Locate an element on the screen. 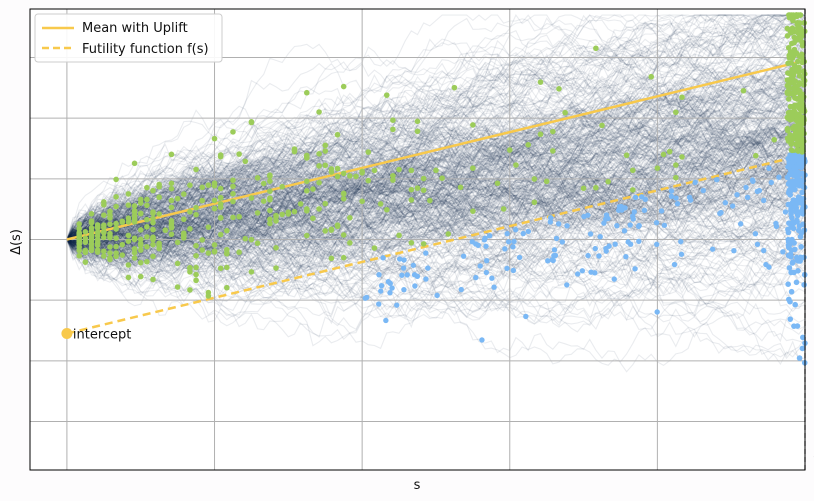 The height and width of the screenshot is (501, 814). intercept-label: intercept is located at coordinates (102, 335).